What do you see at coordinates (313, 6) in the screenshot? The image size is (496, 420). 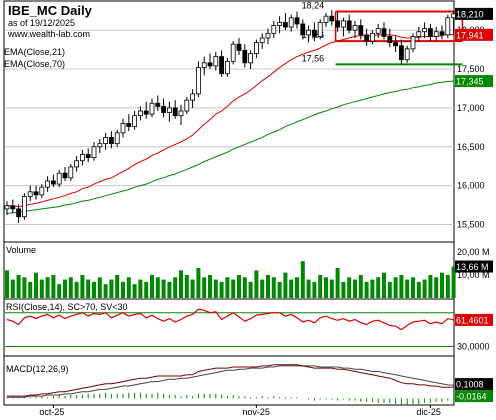 I see `level-label-0: 18,24` at bounding box center [313, 6].